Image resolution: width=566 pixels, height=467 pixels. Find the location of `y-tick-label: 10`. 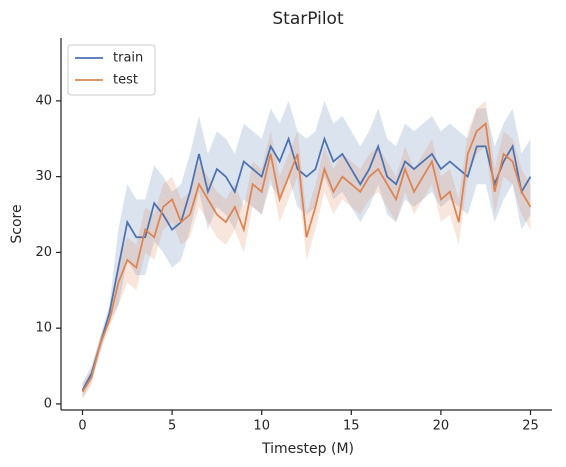

y-tick-label: 10 is located at coordinates (43, 328).